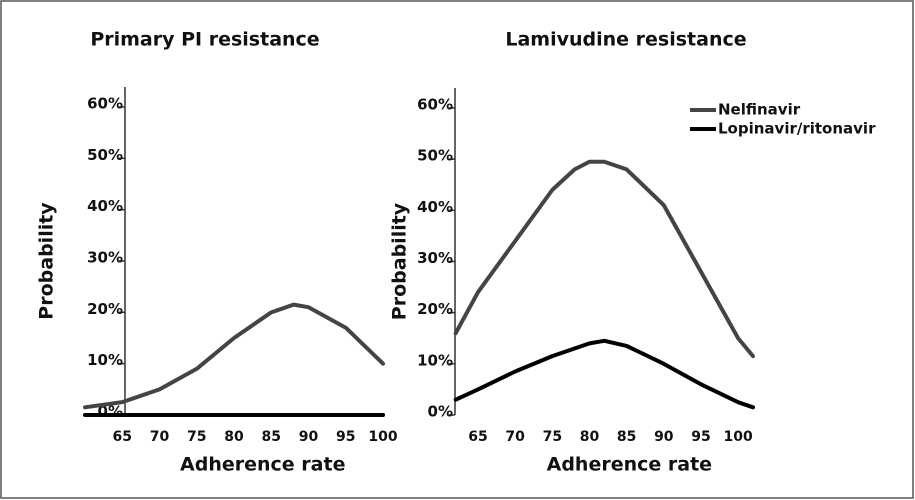 The height and width of the screenshot is (500, 915). Describe the element at coordinates (797, 129) in the screenshot. I see `legend-label: Lopinavir/ritonavir` at that location.